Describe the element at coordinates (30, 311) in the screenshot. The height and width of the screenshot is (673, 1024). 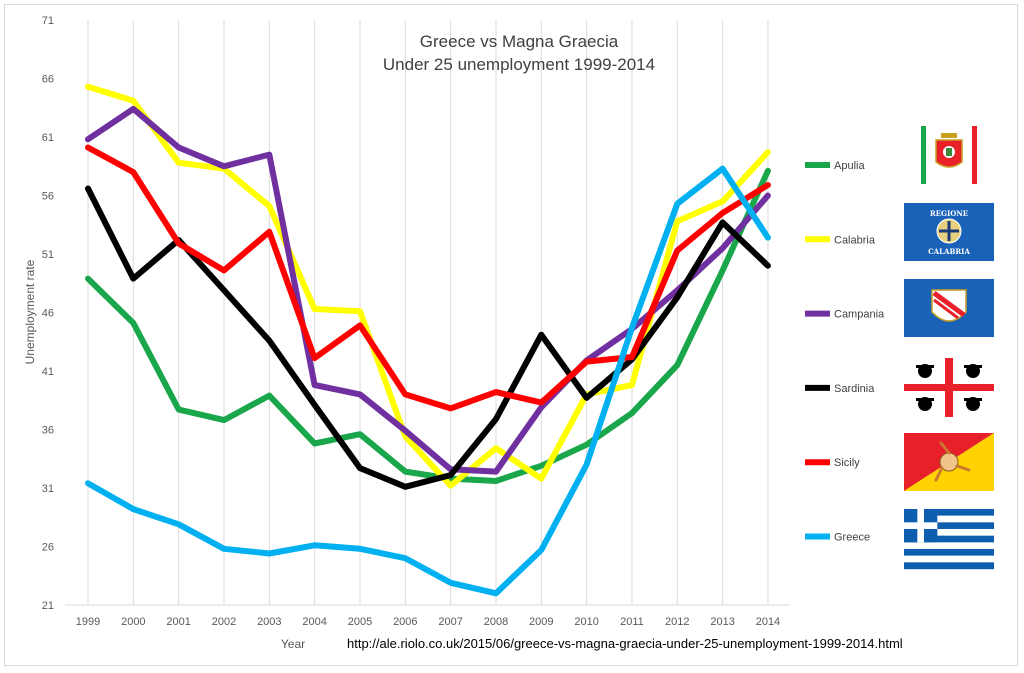
I see `y-axis-label: Unemployment rate` at that location.